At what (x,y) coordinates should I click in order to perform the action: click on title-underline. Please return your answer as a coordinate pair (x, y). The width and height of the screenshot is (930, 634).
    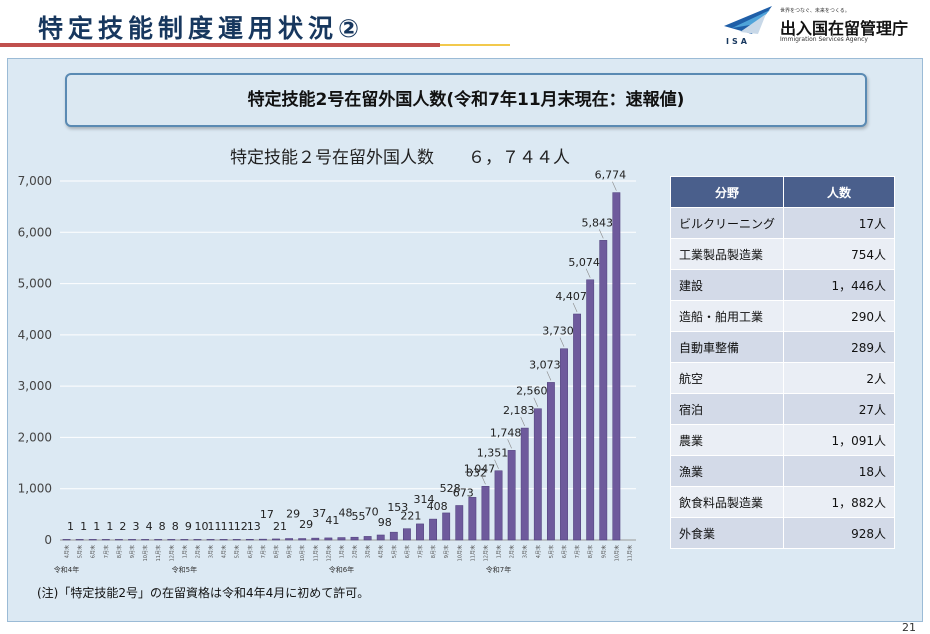
    Looking at the image, I should click on (220, 45).